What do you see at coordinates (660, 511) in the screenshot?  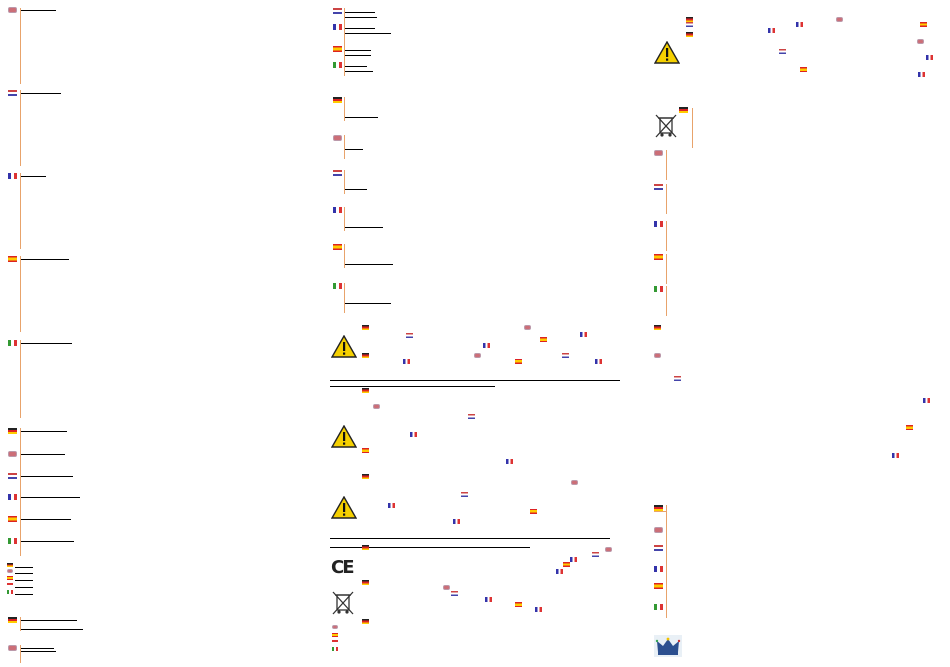 I see `flag-underline` at bounding box center [660, 511].